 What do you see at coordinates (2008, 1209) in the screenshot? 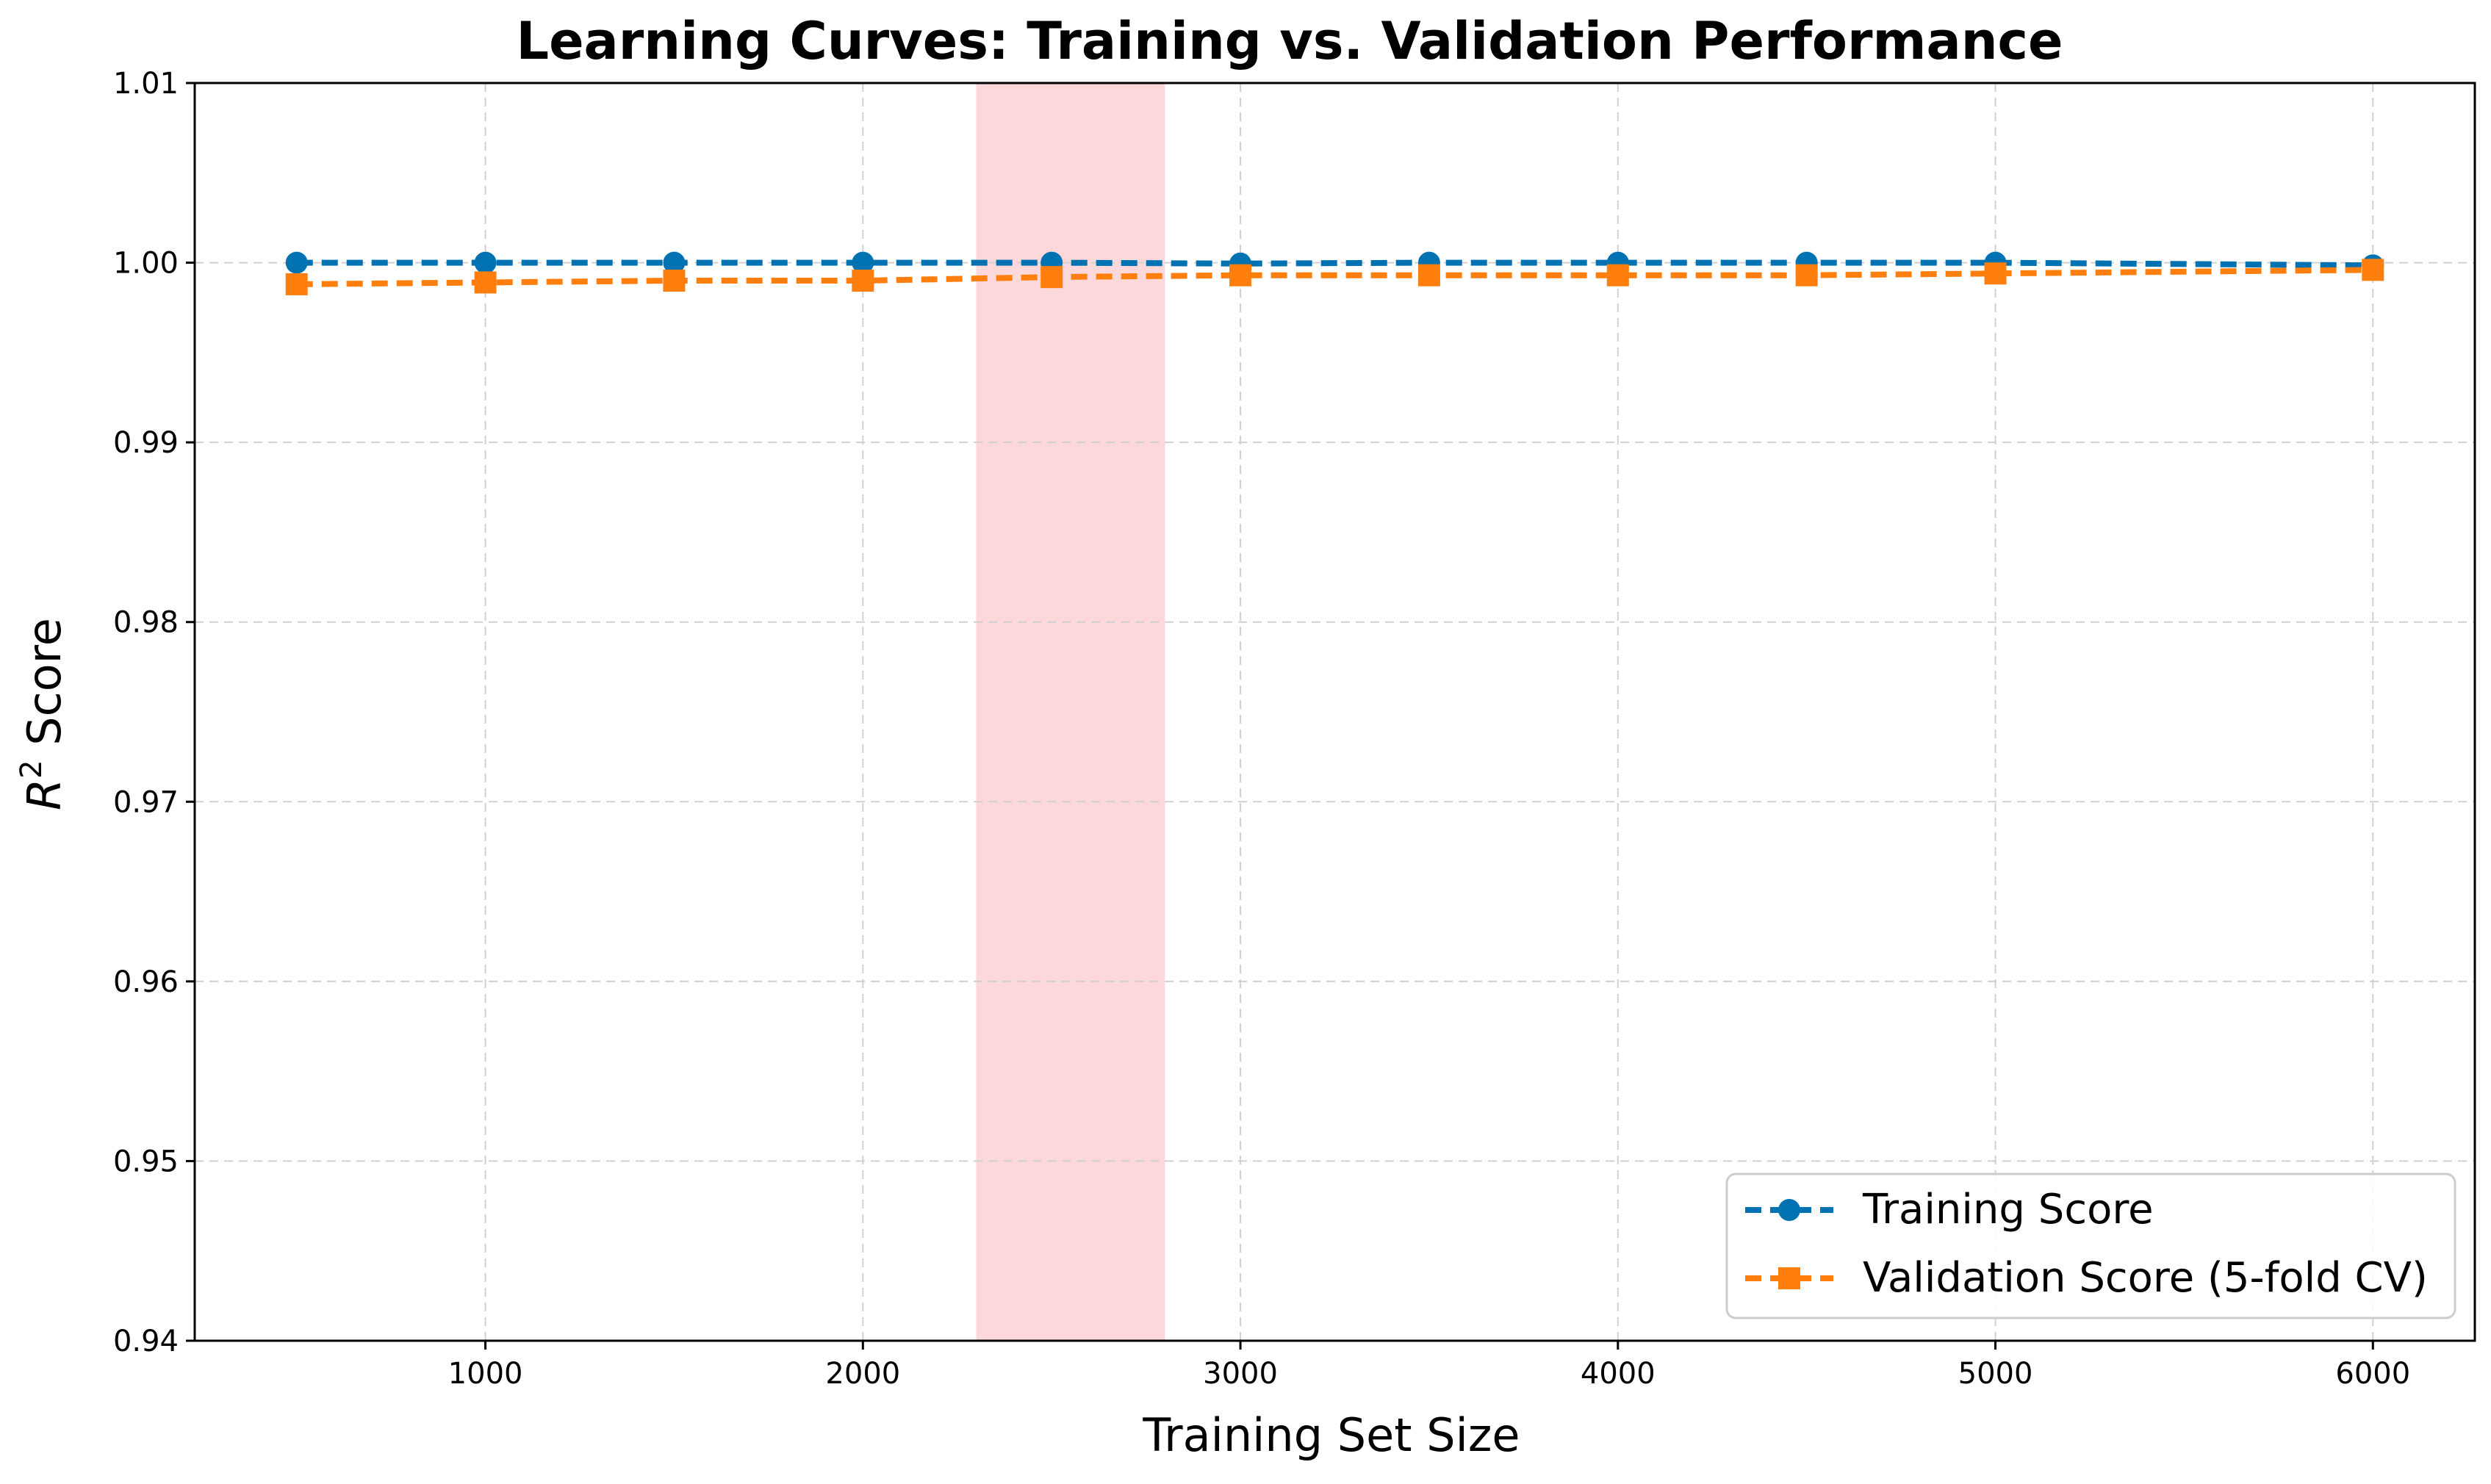
I see `legend-label-training: Training Score` at bounding box center [2008, 1209].